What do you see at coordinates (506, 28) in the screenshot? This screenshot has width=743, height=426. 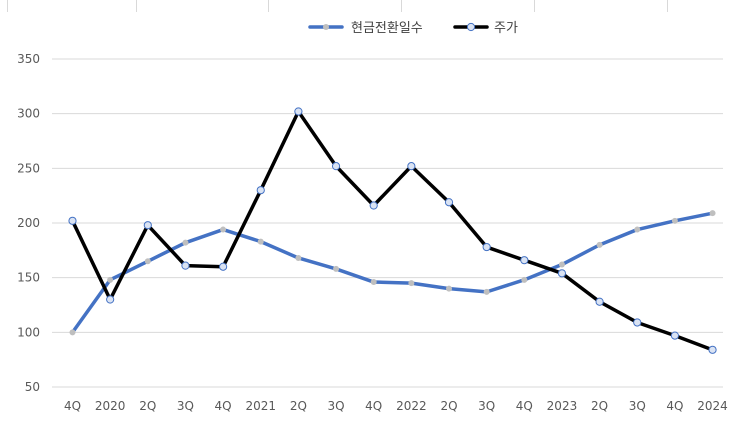 I see `legend-label: 주가` at bounding box center [506, 28].